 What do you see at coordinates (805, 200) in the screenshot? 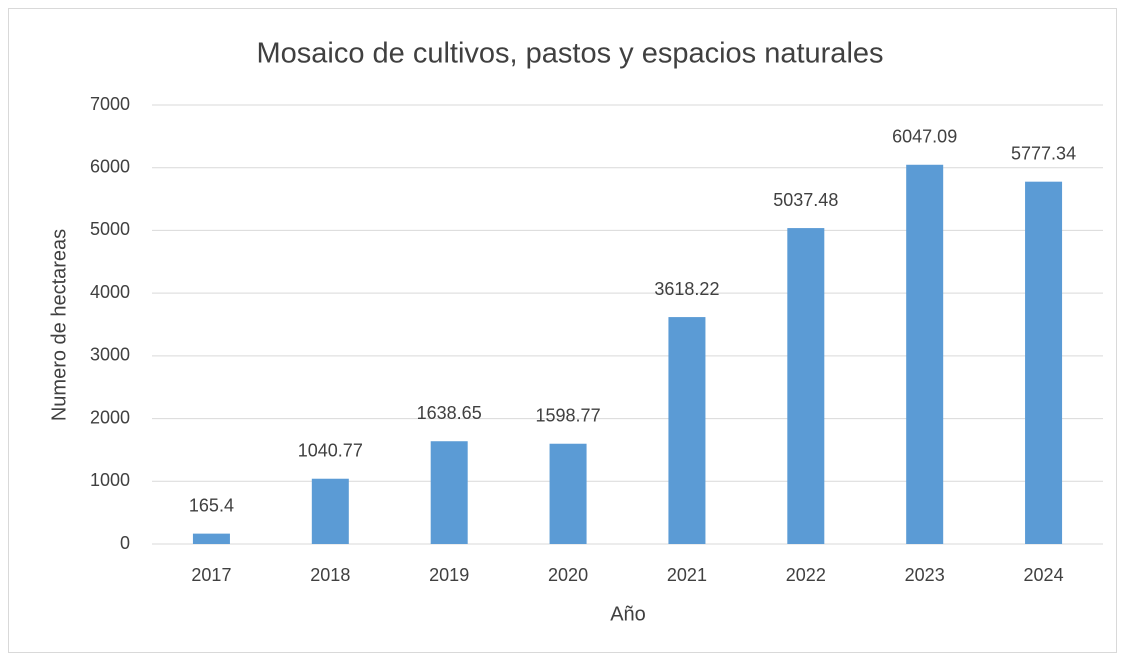
I see `data-label: 5037.48` at bounding box center [805, 200].